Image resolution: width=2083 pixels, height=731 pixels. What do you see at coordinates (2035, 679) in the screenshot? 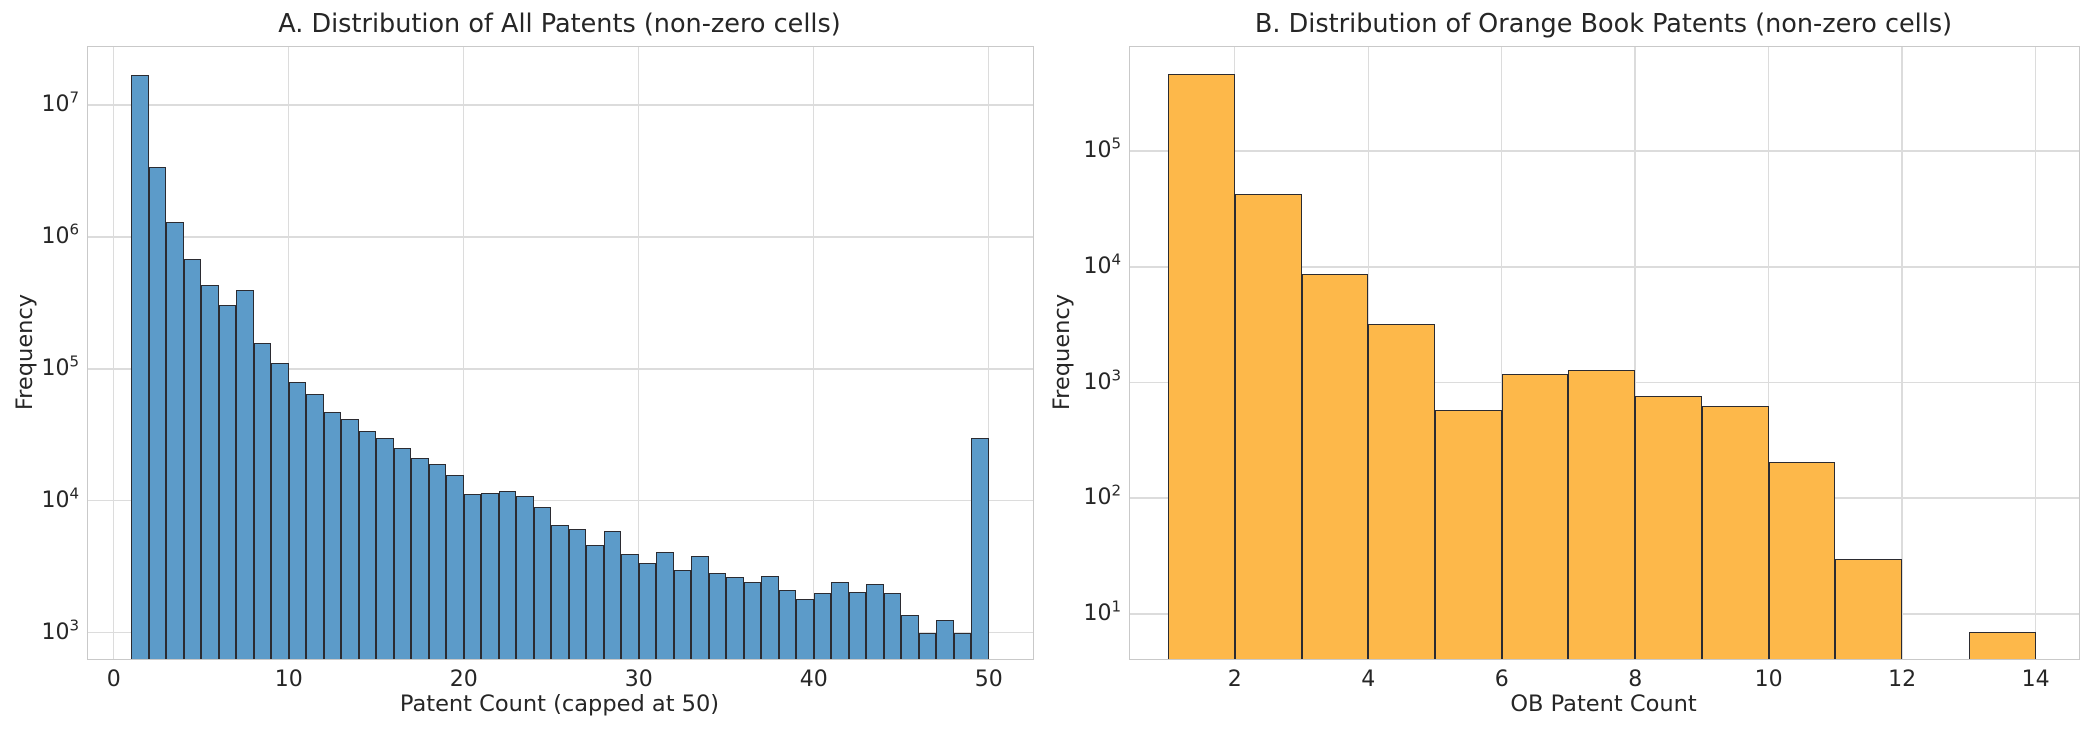
I see `x-tick-label: 14` at bounding box center [2035, 679].